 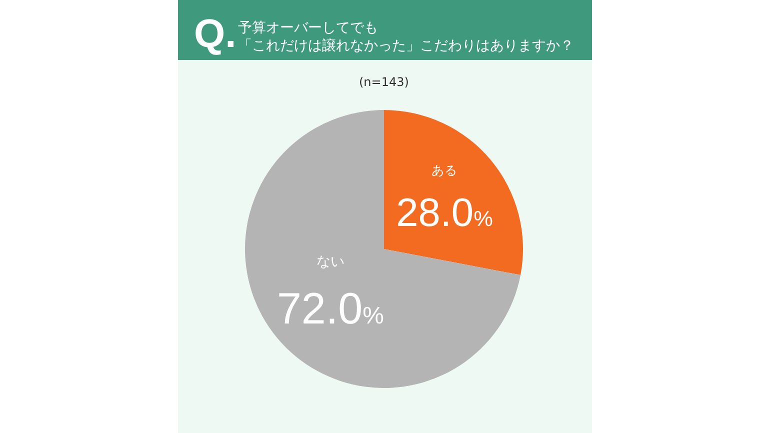 What do you see at coordinates (330, 309) in the screenshot?
I see `data-label: 72.0%` at bounding box center [330, 309].